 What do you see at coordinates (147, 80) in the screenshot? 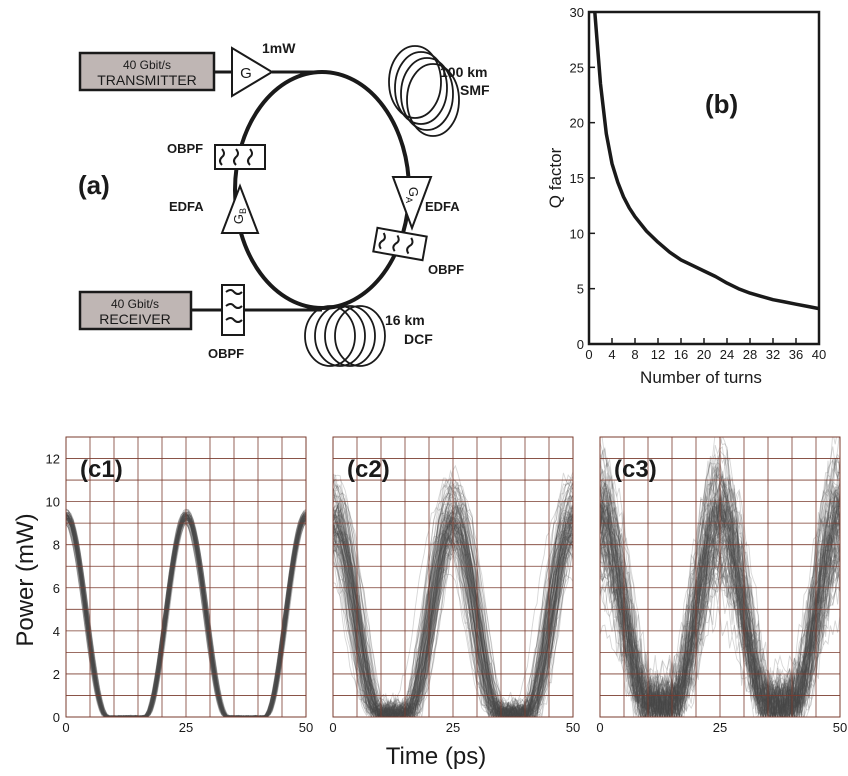
I see `transmitter-label: TRANSMITTER` at bounding box center [147, 80].